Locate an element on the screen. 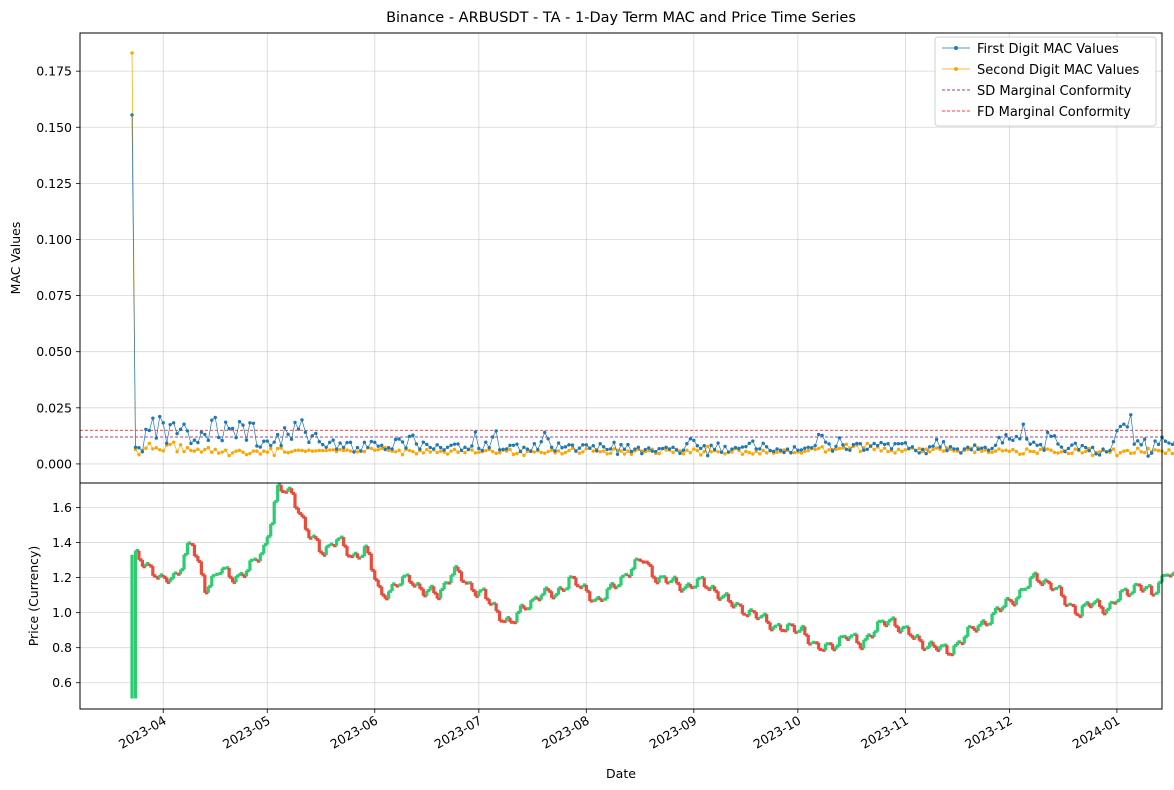 This screenshot has height=790, width=1174. mac-y-tick-label: 0.175 is located at coordinates (54, 71).